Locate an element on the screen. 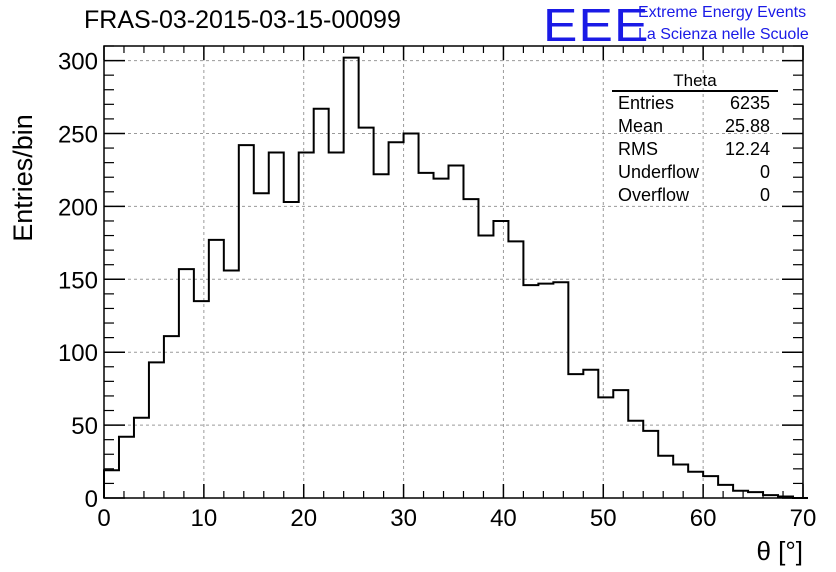 The height and width of the screenshot is (572, 836). stats-row-rms: RMS 12.24 is located at coordinates (695, 149).